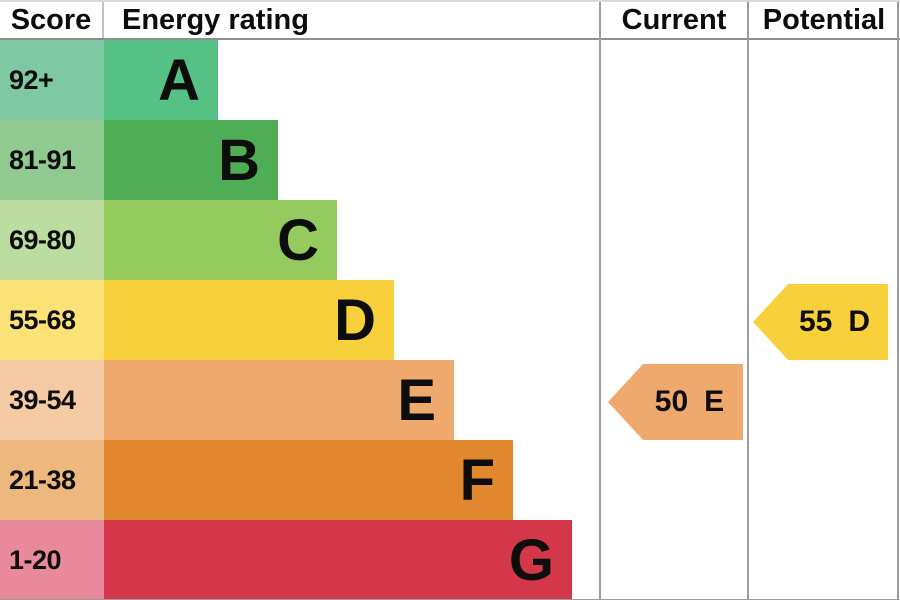 Image resolution: width=900 pixels, height=600 pixels. I want to click on score-range-e: 39-54, so click(52, 400).